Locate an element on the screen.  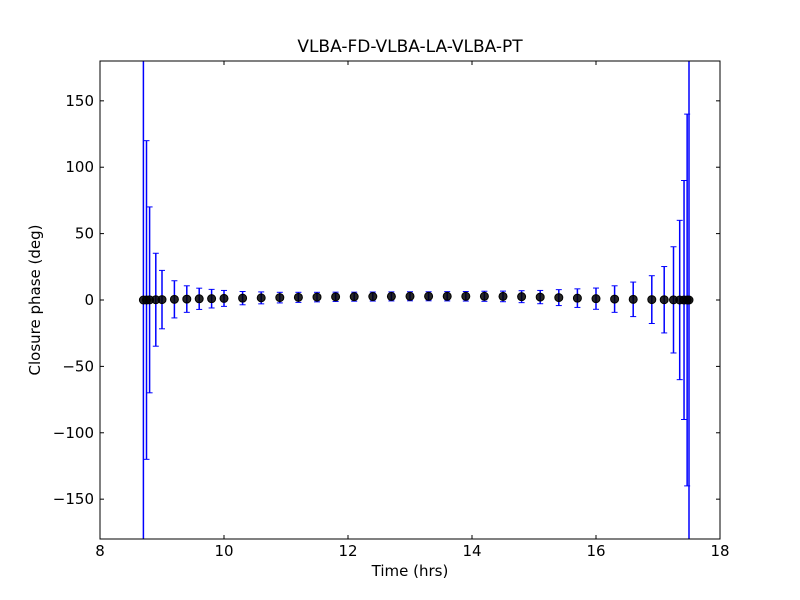
y-tick-label: 0 is located at coordinates (89, 300).